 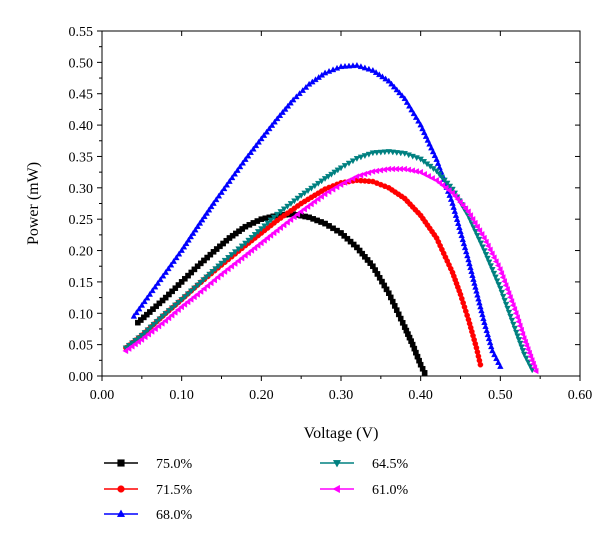 What do you see at coordinates (81, 95) in the screenshot?
I see `y-tick-label: 0.45` at bounding box center [81, 95].